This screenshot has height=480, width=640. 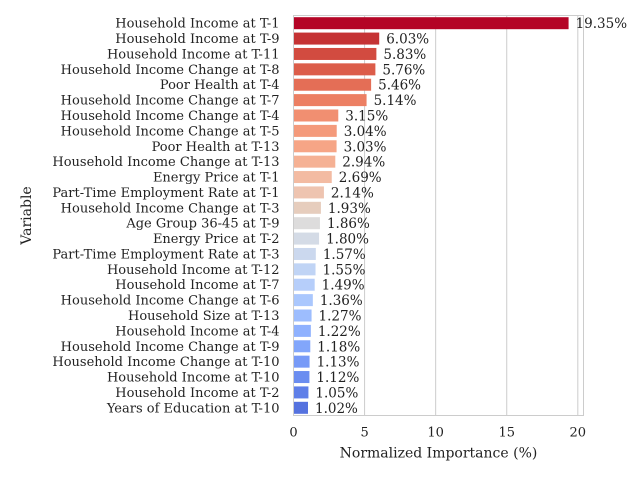 What do you see at coordinates (365, 147) in the screenshot?
I see `value-label: 3.03%` at bounding box center [365, 147].